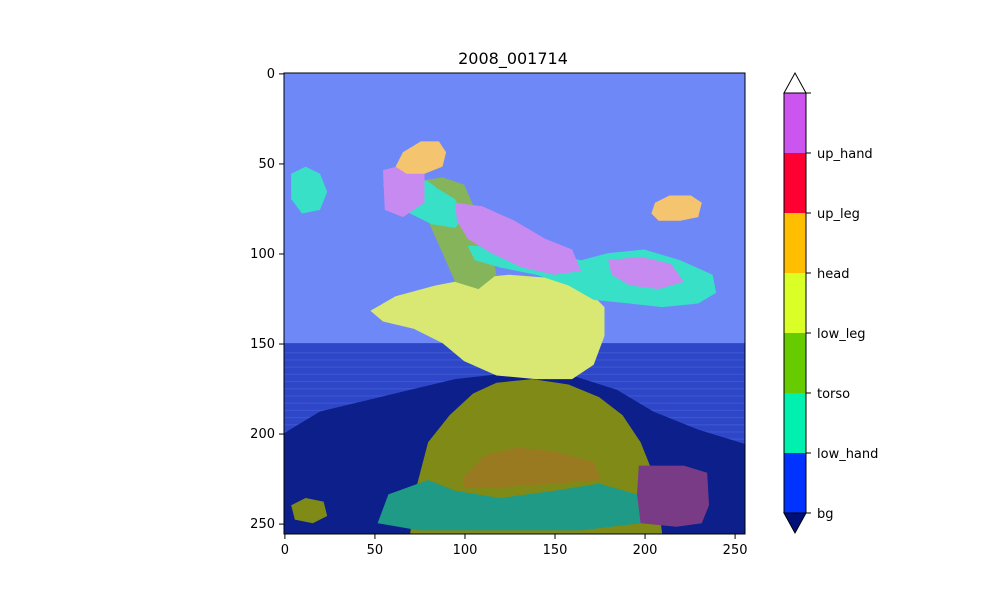 This screenshot has width=1000, height=600. Describe the element at coordinates (518, 238) in the screenshot. I see `purple-region-mid` at that location.